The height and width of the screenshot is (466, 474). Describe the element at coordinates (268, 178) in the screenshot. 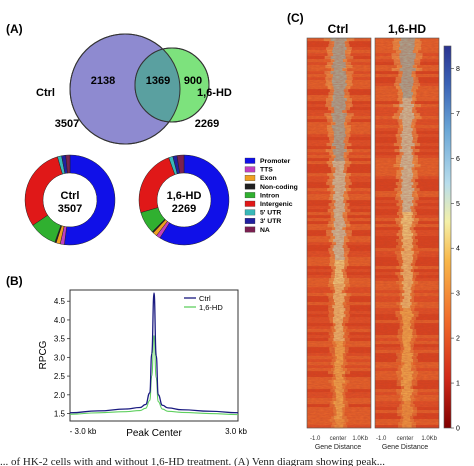

I see `legend-label-exon: Exon` at that location.